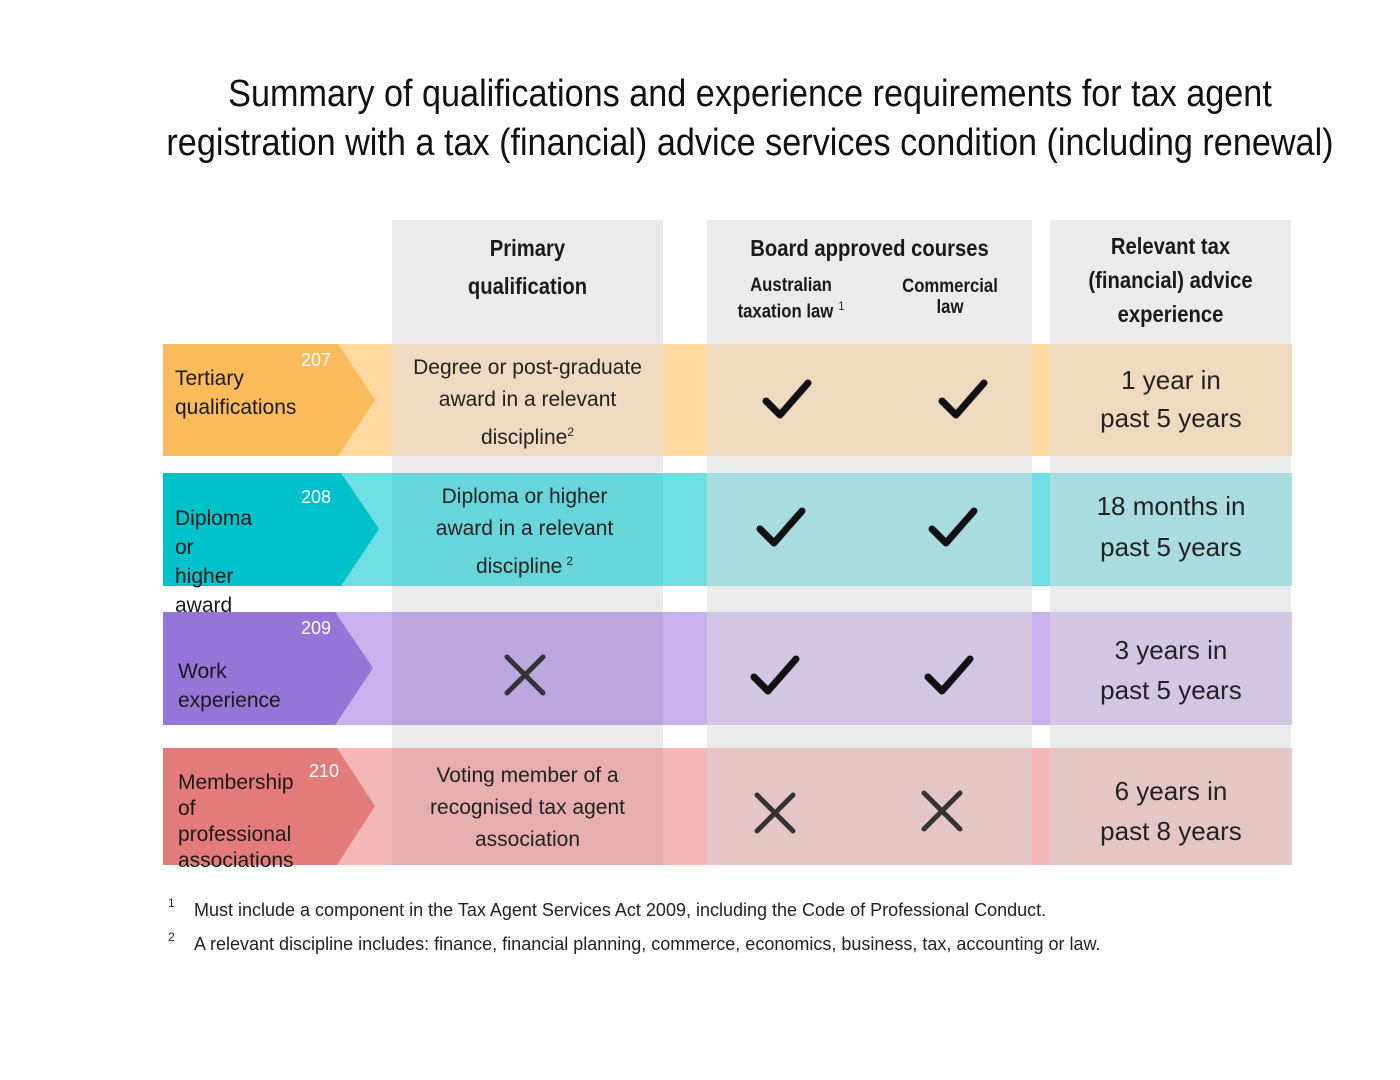  What do you see at coordinates (229, 686) in the screenshot?
I see `row-label-line-1: Work experience` at bounding box center [229, 686].